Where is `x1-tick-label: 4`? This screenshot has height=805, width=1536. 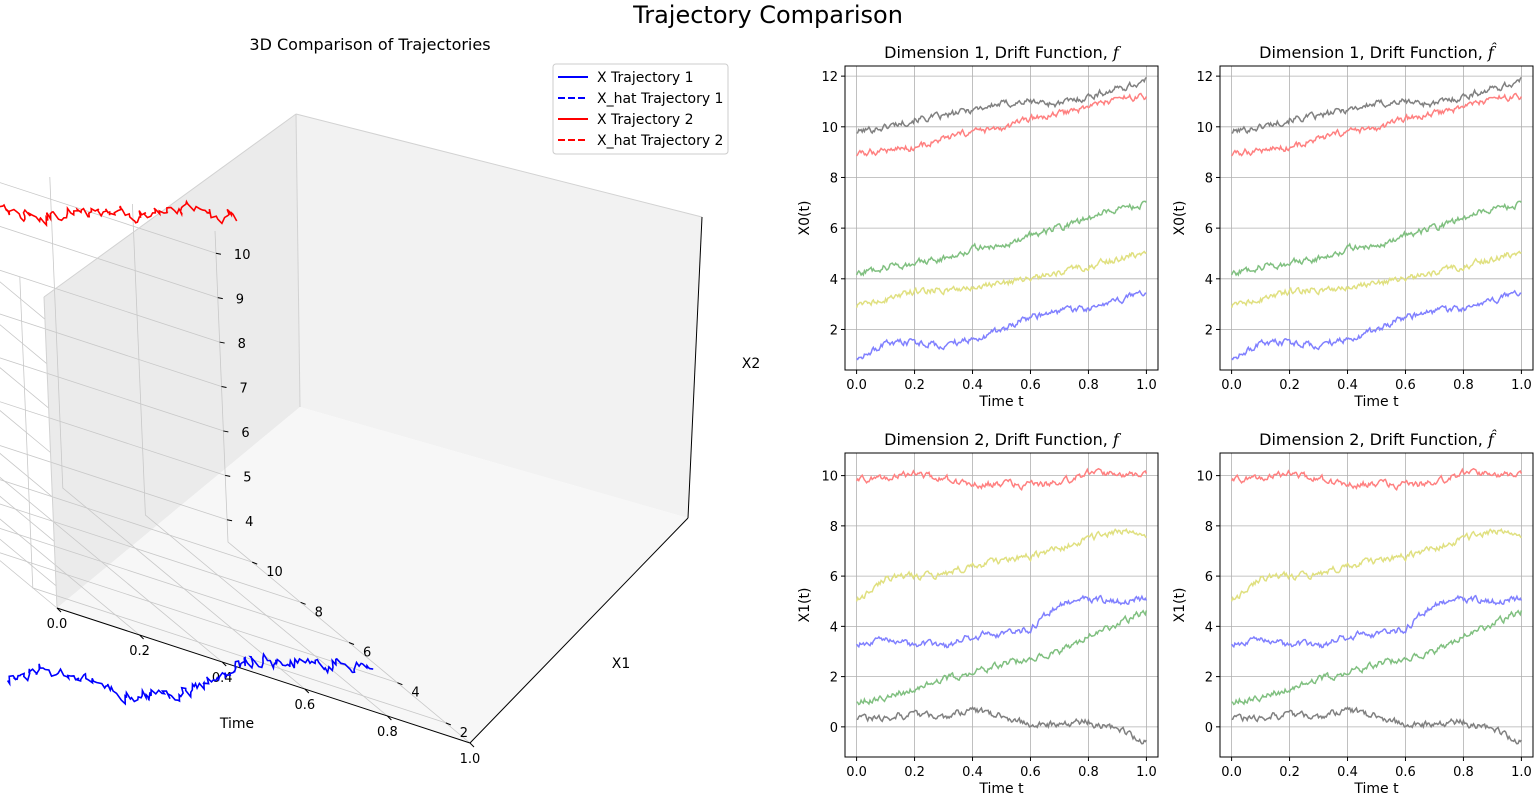 x1-tick-label: 4 is located at coordinates (415, 693).